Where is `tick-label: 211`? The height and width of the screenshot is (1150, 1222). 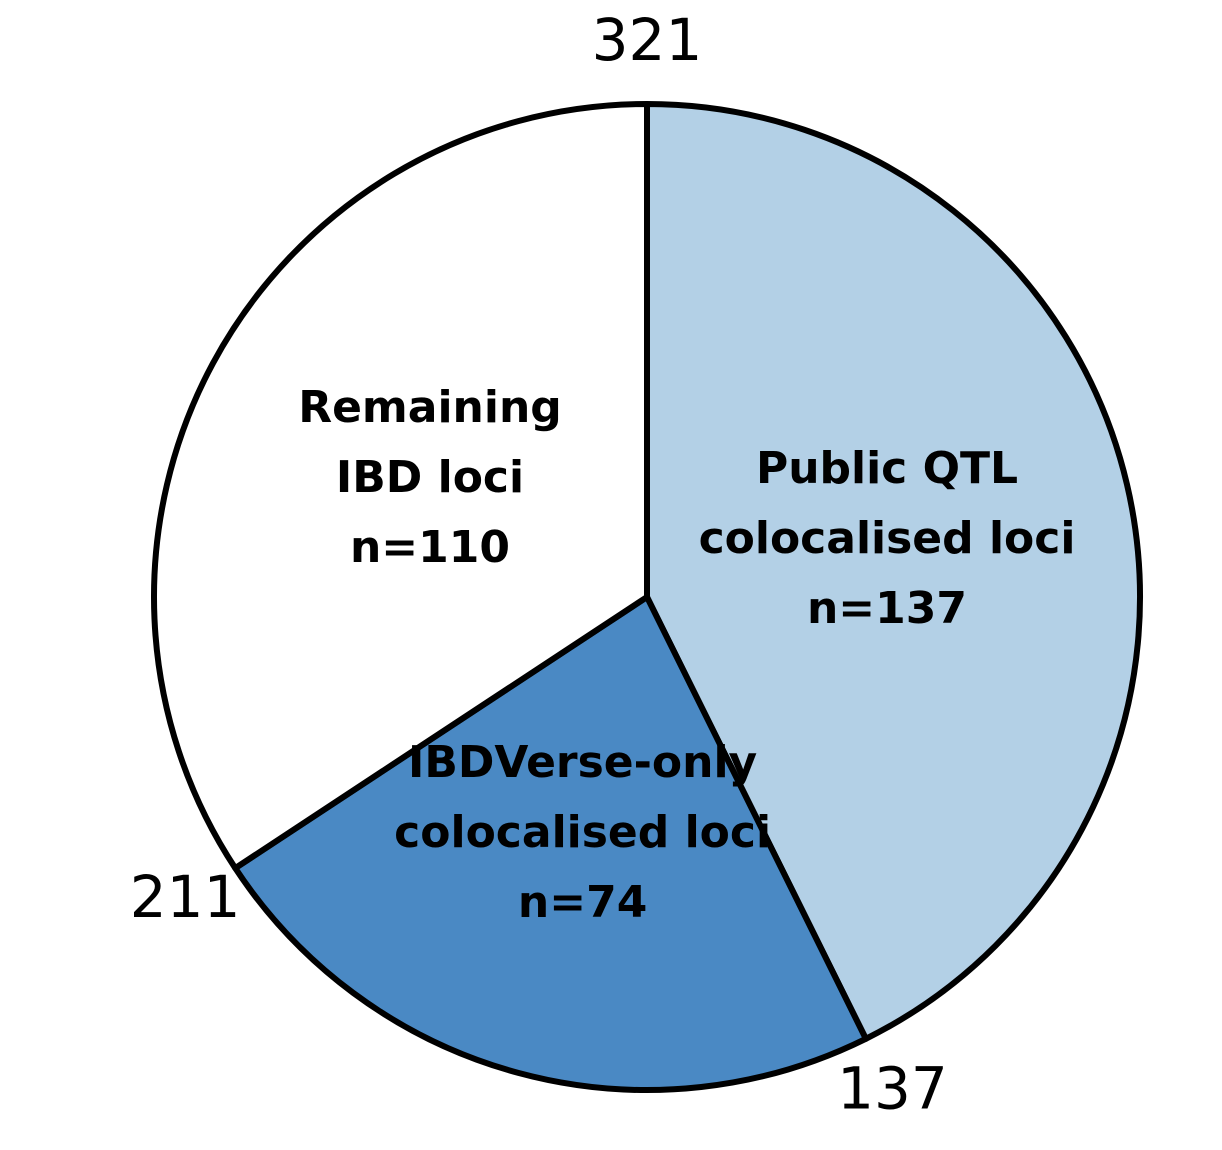
tick-label: 211 is located at coordinates (185, 897).